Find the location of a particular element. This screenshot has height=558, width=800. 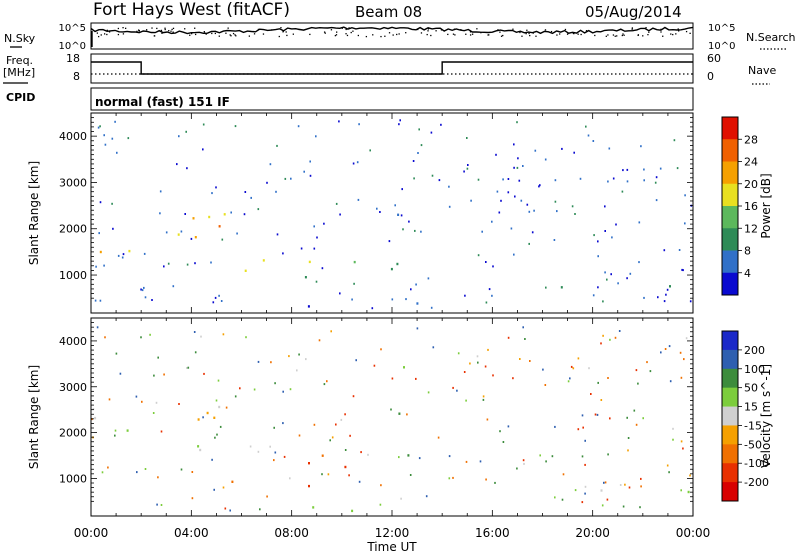

nsky-tick-bottom: 10^0 is located at coordinates (72, 46).